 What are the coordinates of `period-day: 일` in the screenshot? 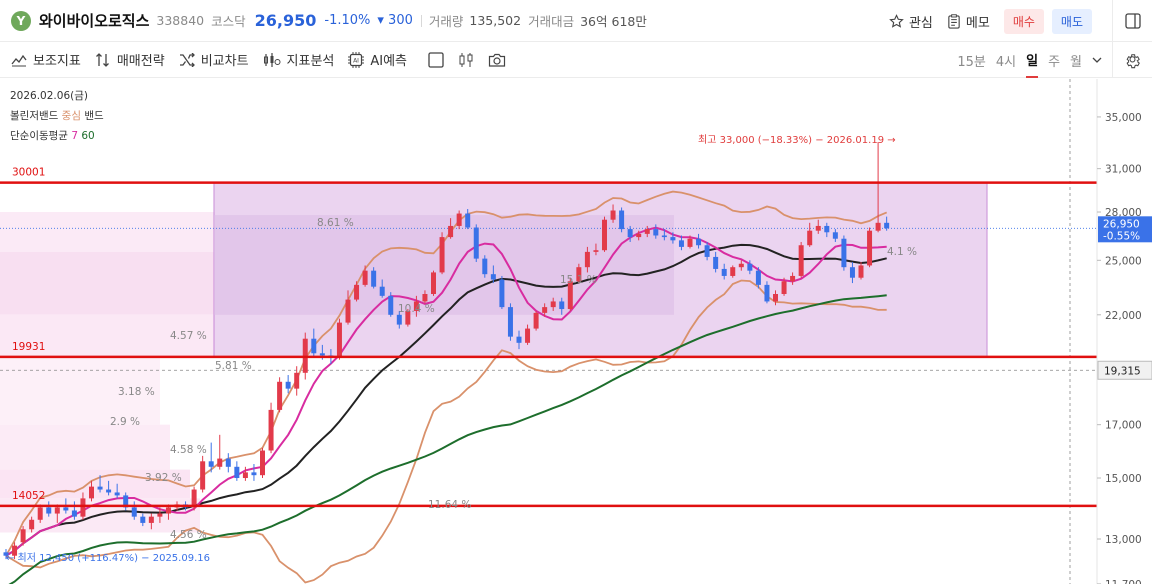 It's located at (1032, 60).